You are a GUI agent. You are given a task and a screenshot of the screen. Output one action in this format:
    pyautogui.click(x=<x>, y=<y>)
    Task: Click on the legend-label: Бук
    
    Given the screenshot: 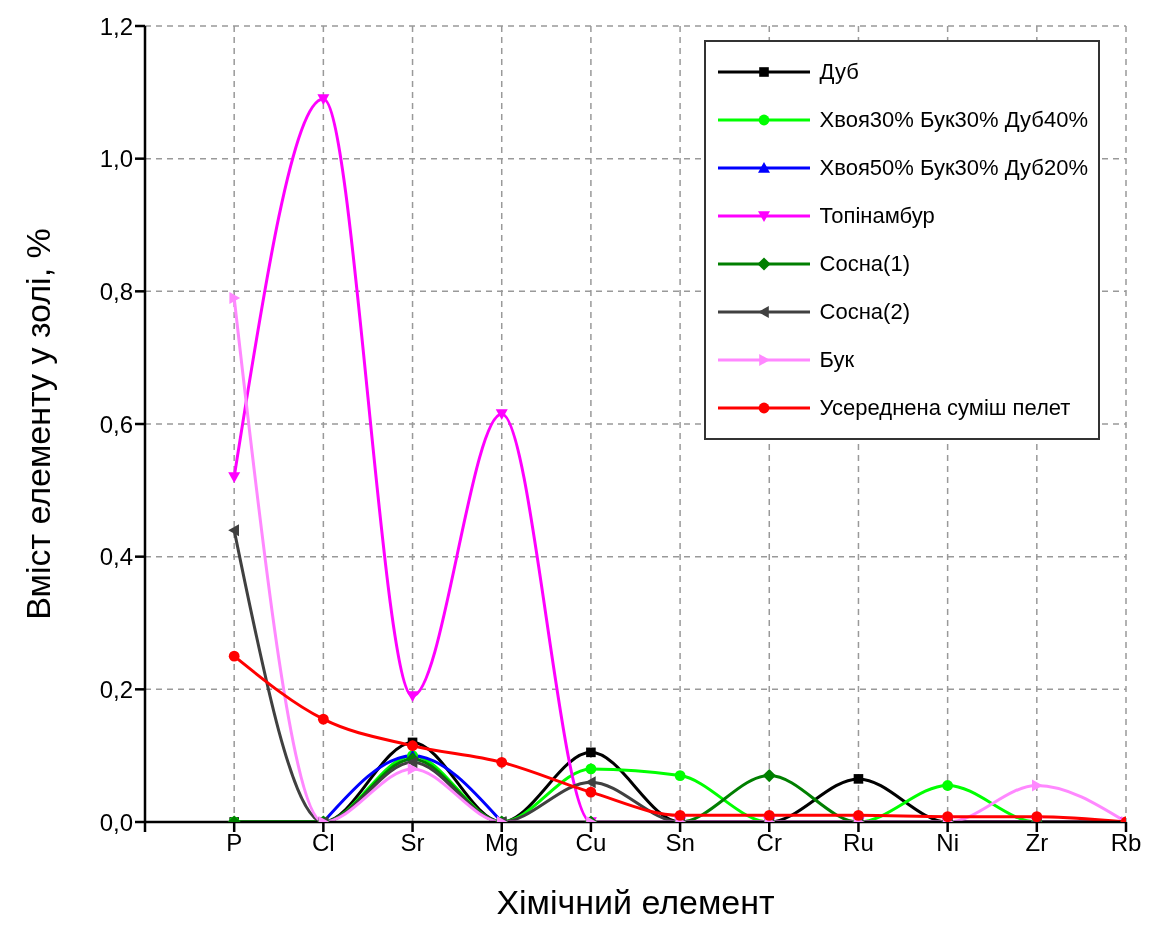 What is the action you would take?
    pyautogui.click(x=837, y=360)
    